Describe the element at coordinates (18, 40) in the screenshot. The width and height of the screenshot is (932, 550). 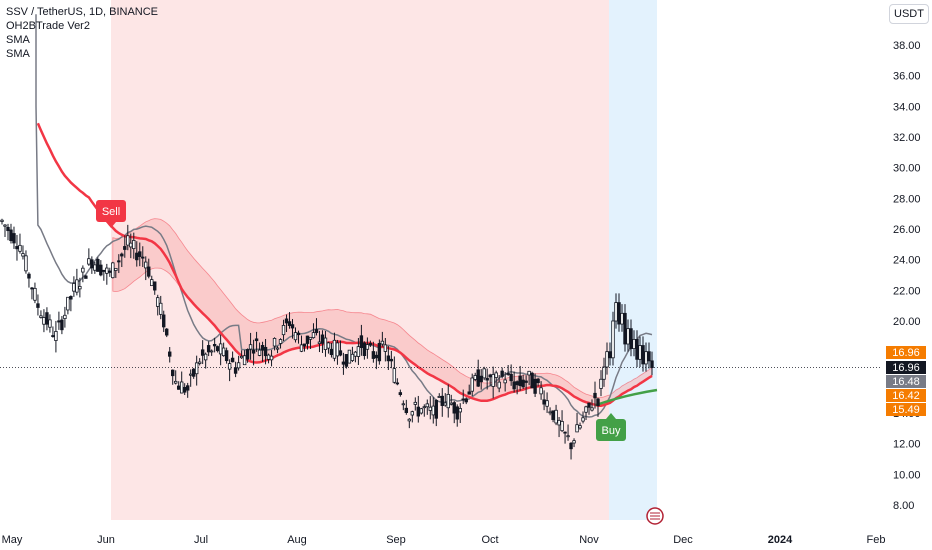
I see `indicator-sma-1: SMA` at that location.